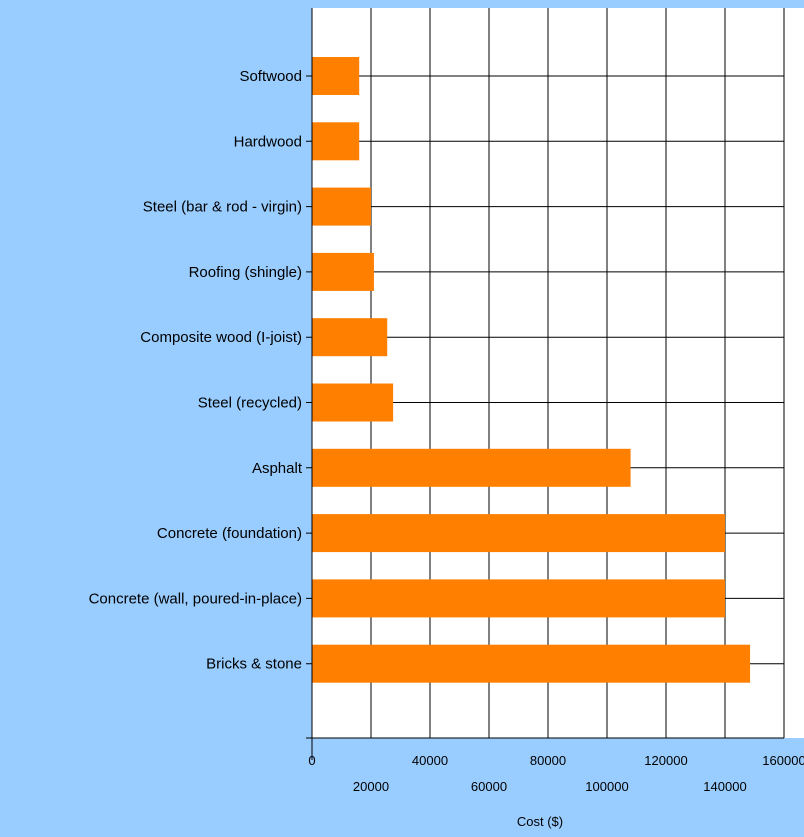  Describe the element at coordinates (783, 760) in the screenshot. I see `x-tick-label: 160000` at that location.